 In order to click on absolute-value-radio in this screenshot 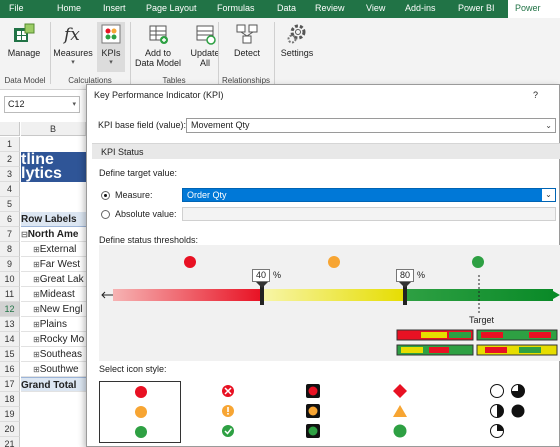, I will do `click(105, 214)`.